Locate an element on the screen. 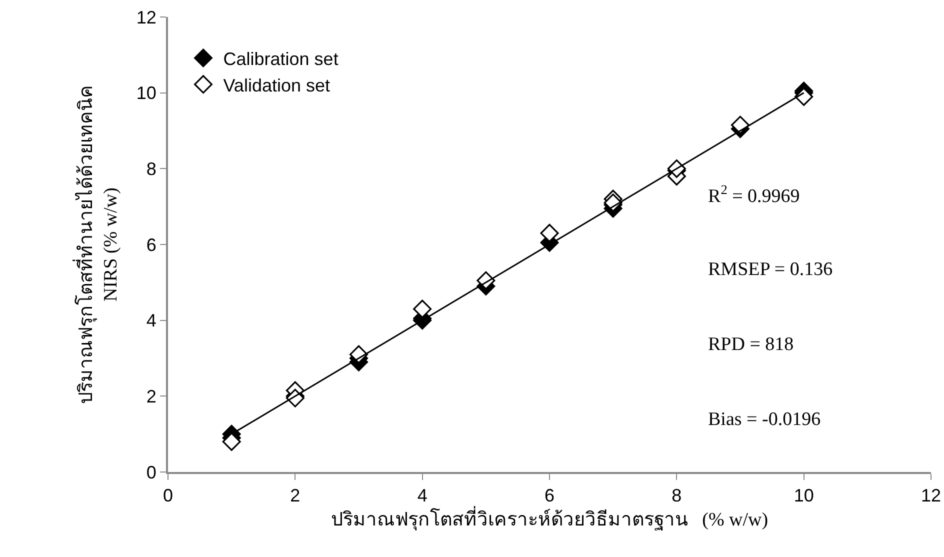  y-tick-label: 10 is located at coordinates (146, 93).